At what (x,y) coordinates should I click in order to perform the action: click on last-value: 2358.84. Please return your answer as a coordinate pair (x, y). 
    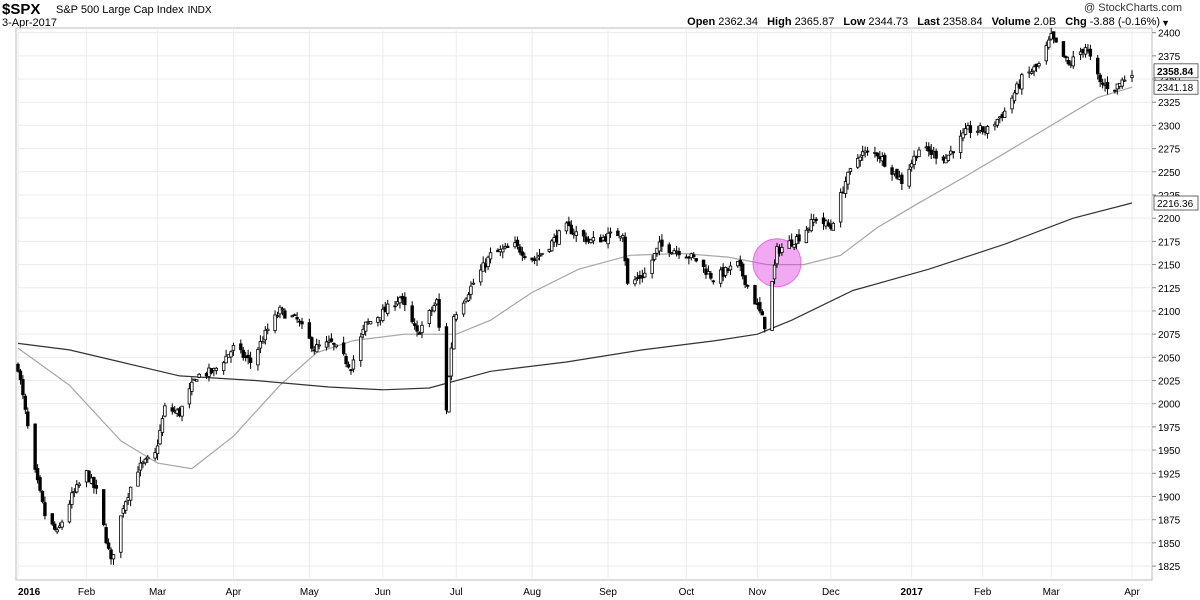
    Looking at the image, I should click on (962, 22).